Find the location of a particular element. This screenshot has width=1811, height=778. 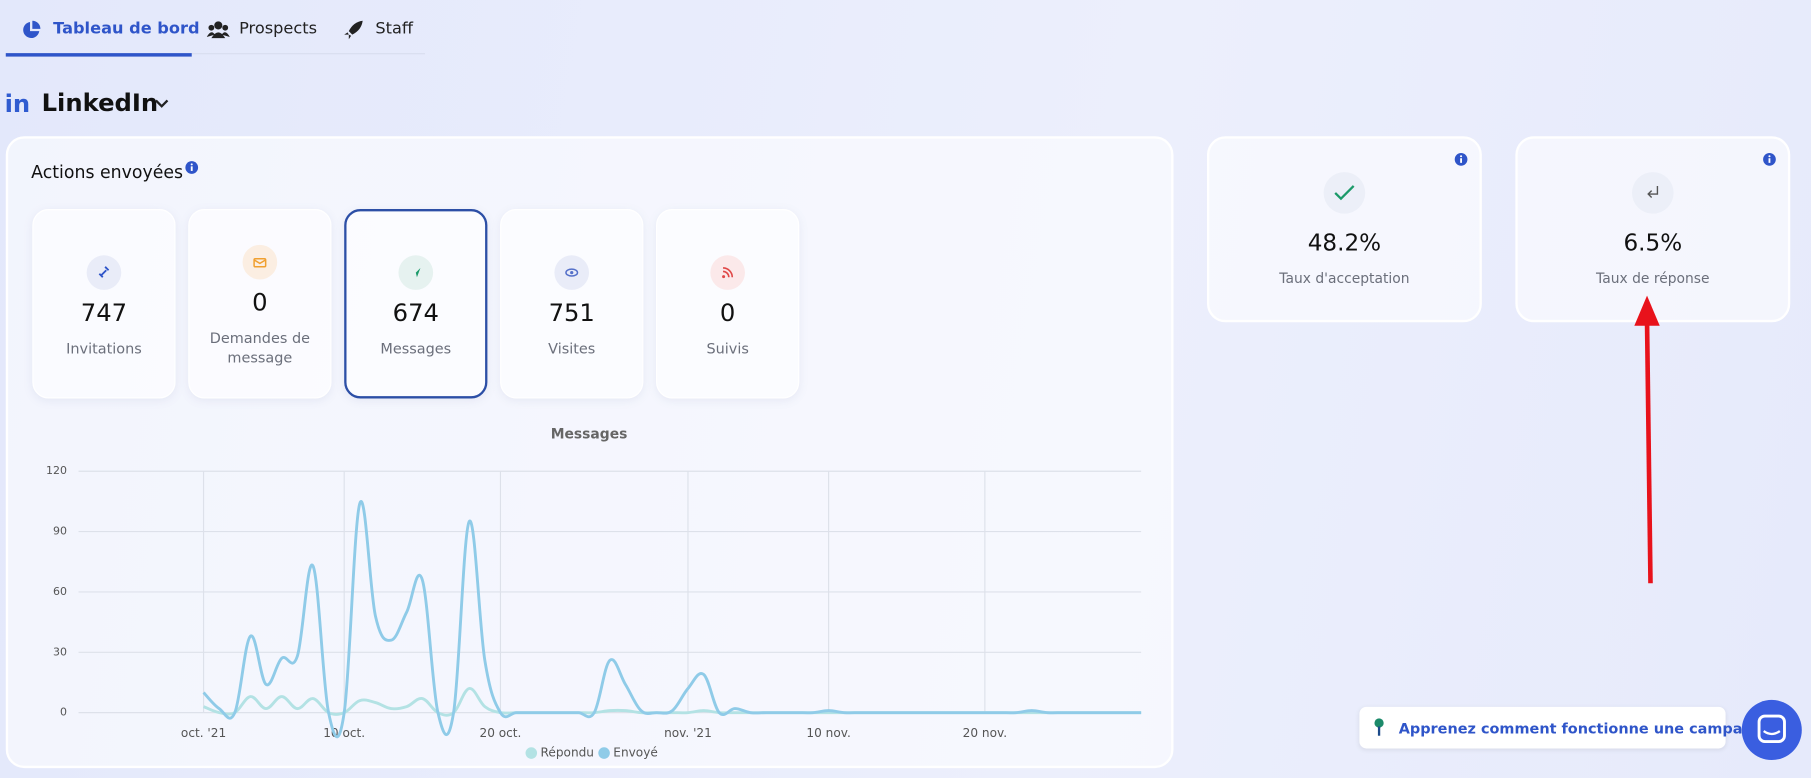

x-tick-label: 10 nov. is located at coordinates (828, 733).